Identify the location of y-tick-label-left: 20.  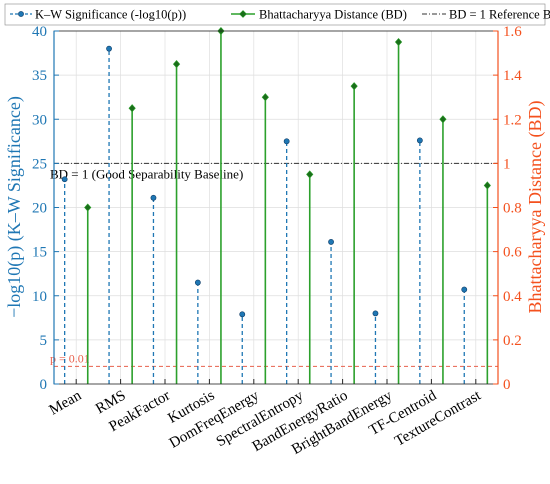
(39, 209).